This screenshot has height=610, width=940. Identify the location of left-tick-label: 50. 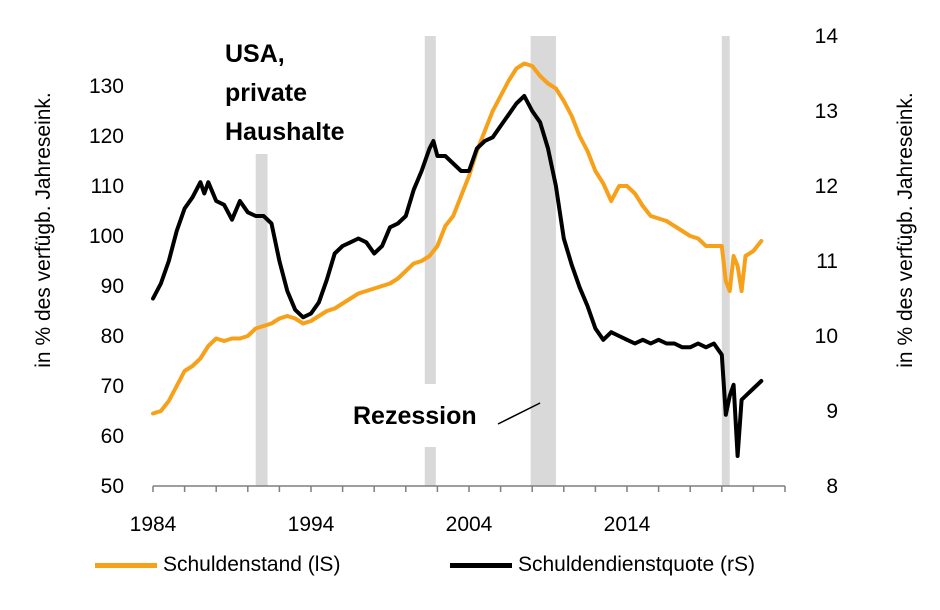
(112, 486).